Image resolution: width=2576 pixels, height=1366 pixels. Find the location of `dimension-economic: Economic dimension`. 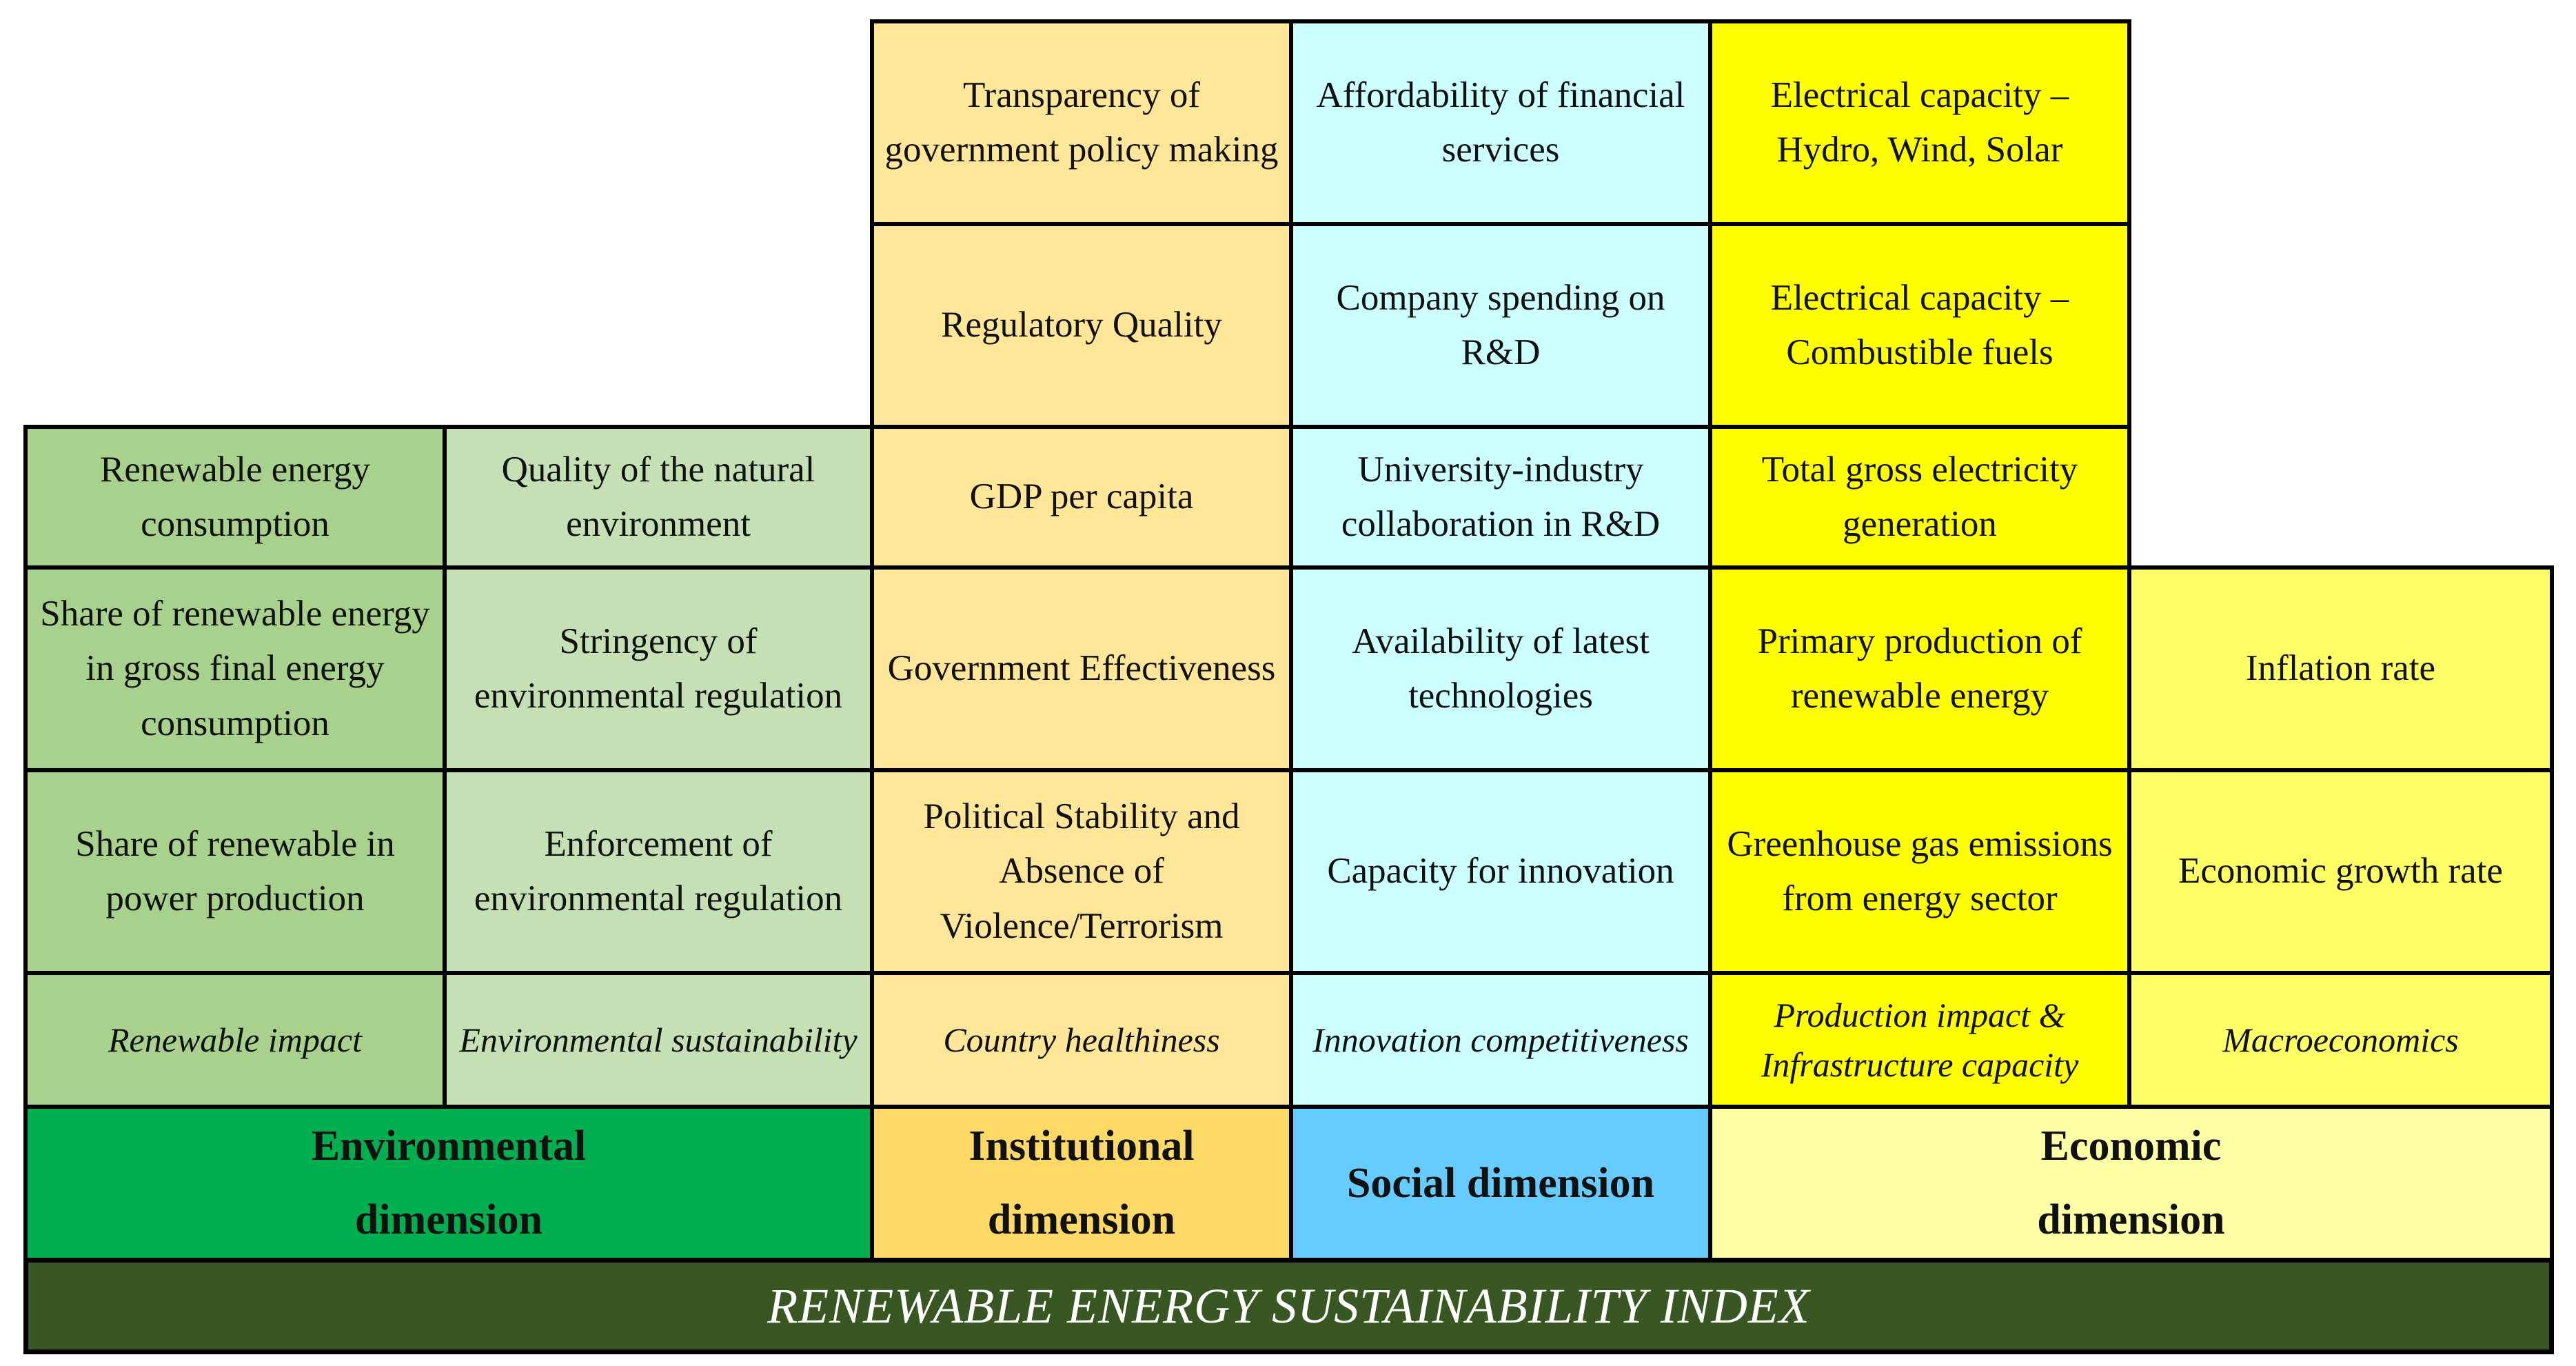

dimension-economic: Economic dimension is located at coordinates (2131, 1183).